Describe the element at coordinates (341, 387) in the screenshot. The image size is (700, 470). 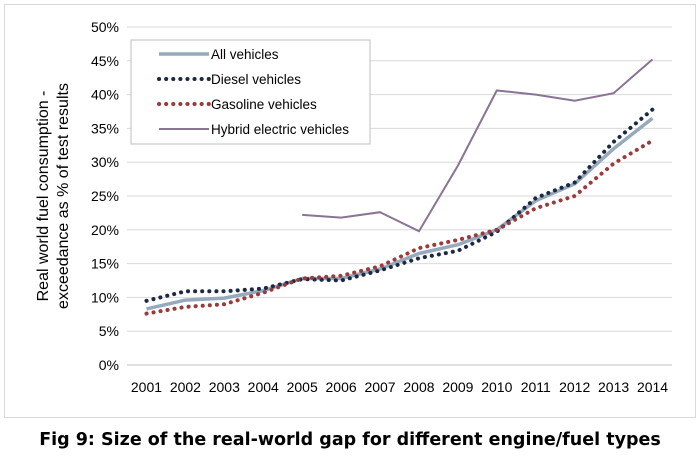
I see `x-tick-label: 2006` at that location.